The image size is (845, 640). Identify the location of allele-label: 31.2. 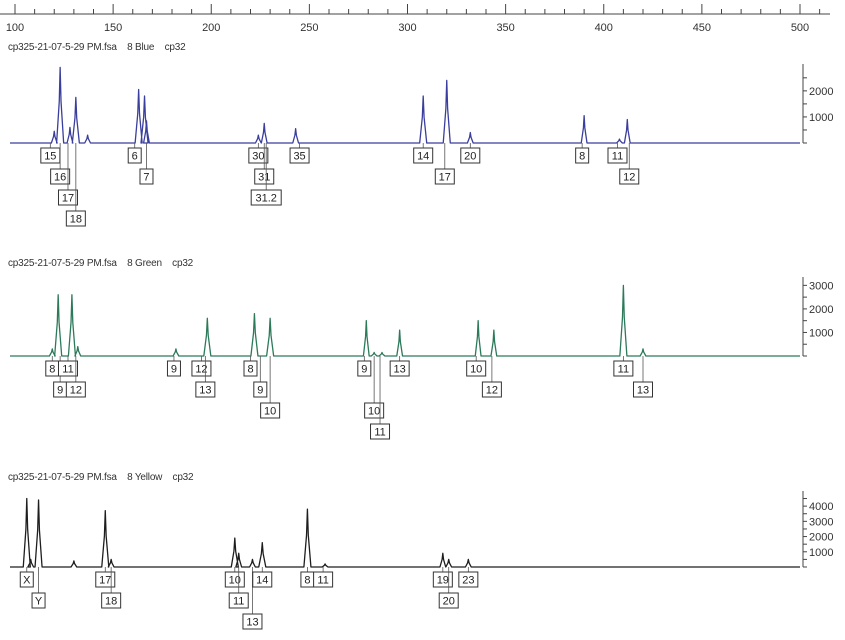
(265, 199).